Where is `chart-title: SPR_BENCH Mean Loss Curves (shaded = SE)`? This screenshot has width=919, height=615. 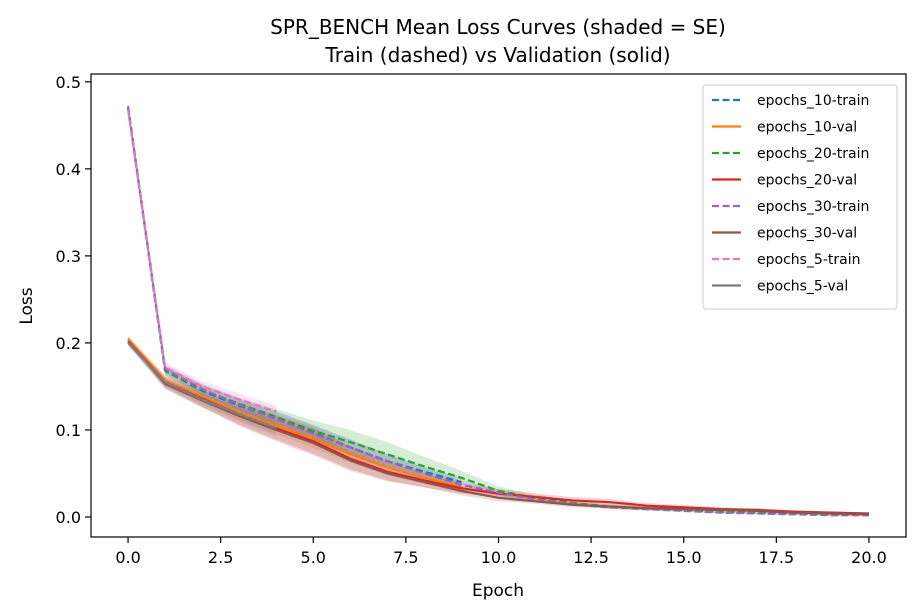
chart-title: SPR_BENCH Mean Loss Curves (shaded = SE) is located at coordinates (498, 27).